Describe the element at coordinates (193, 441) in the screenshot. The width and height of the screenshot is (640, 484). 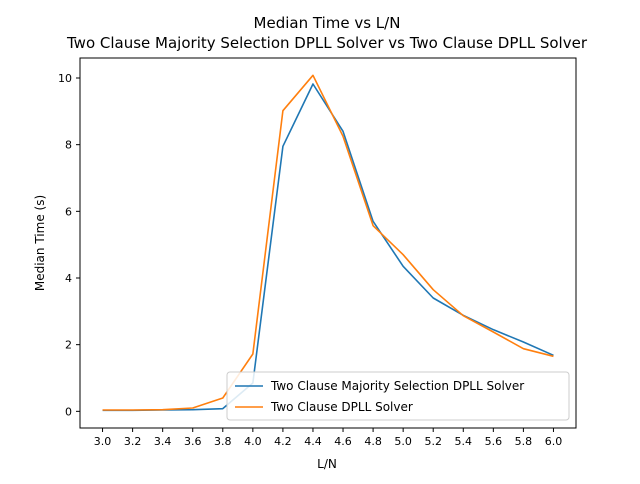
I see `x-tick-label: 3.6` at that location.